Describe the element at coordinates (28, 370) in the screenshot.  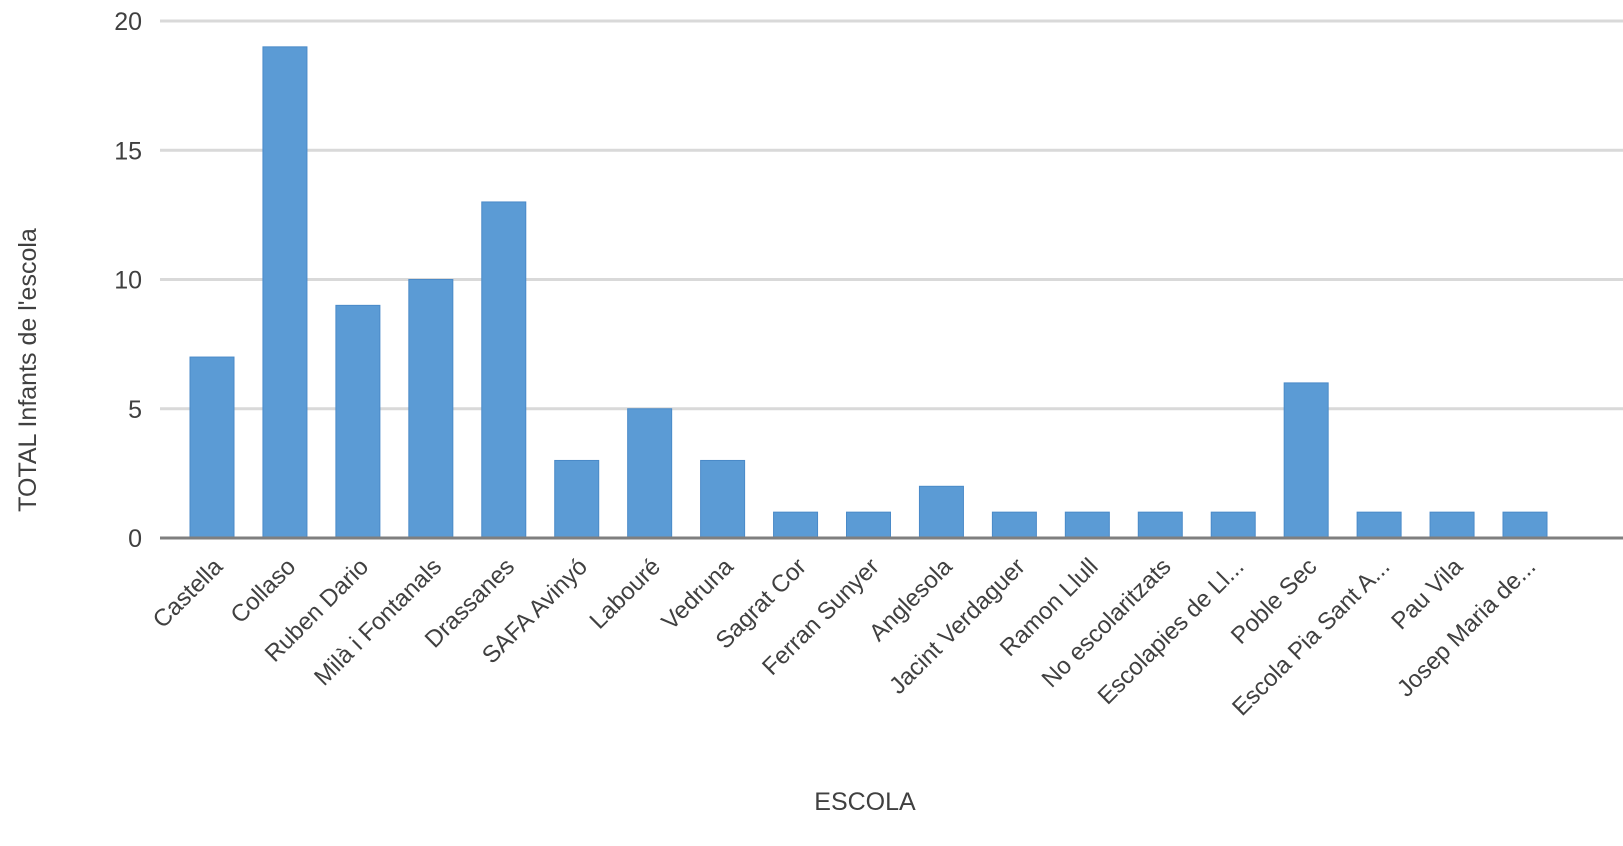
I see `y-axis-title: TOTAL Infants de l'escola` at that location.